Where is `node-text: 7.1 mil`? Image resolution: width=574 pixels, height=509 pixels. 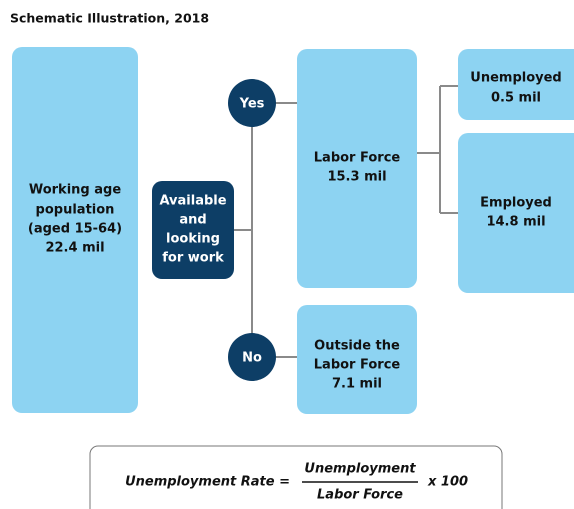 node-text: 7.1 mil is located at coordinates (357, 384).